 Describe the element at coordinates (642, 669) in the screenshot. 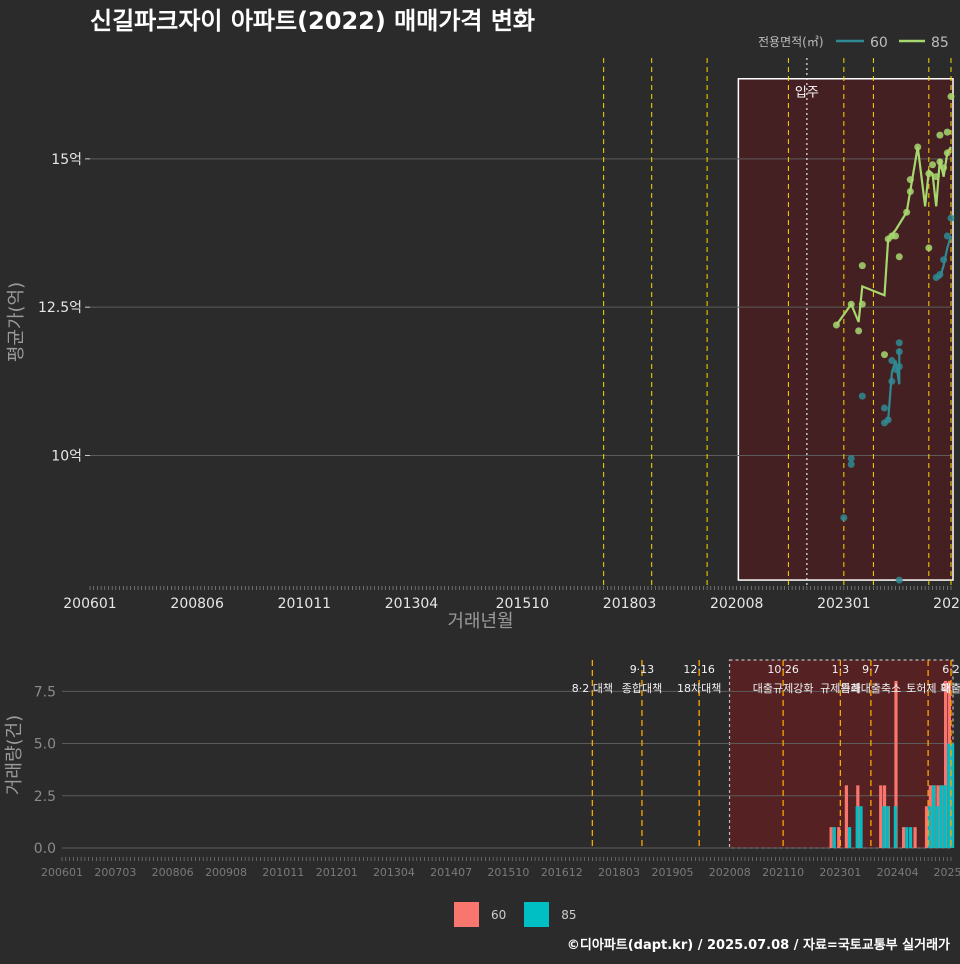

I see `policy-date-label: 9·13` at that location.